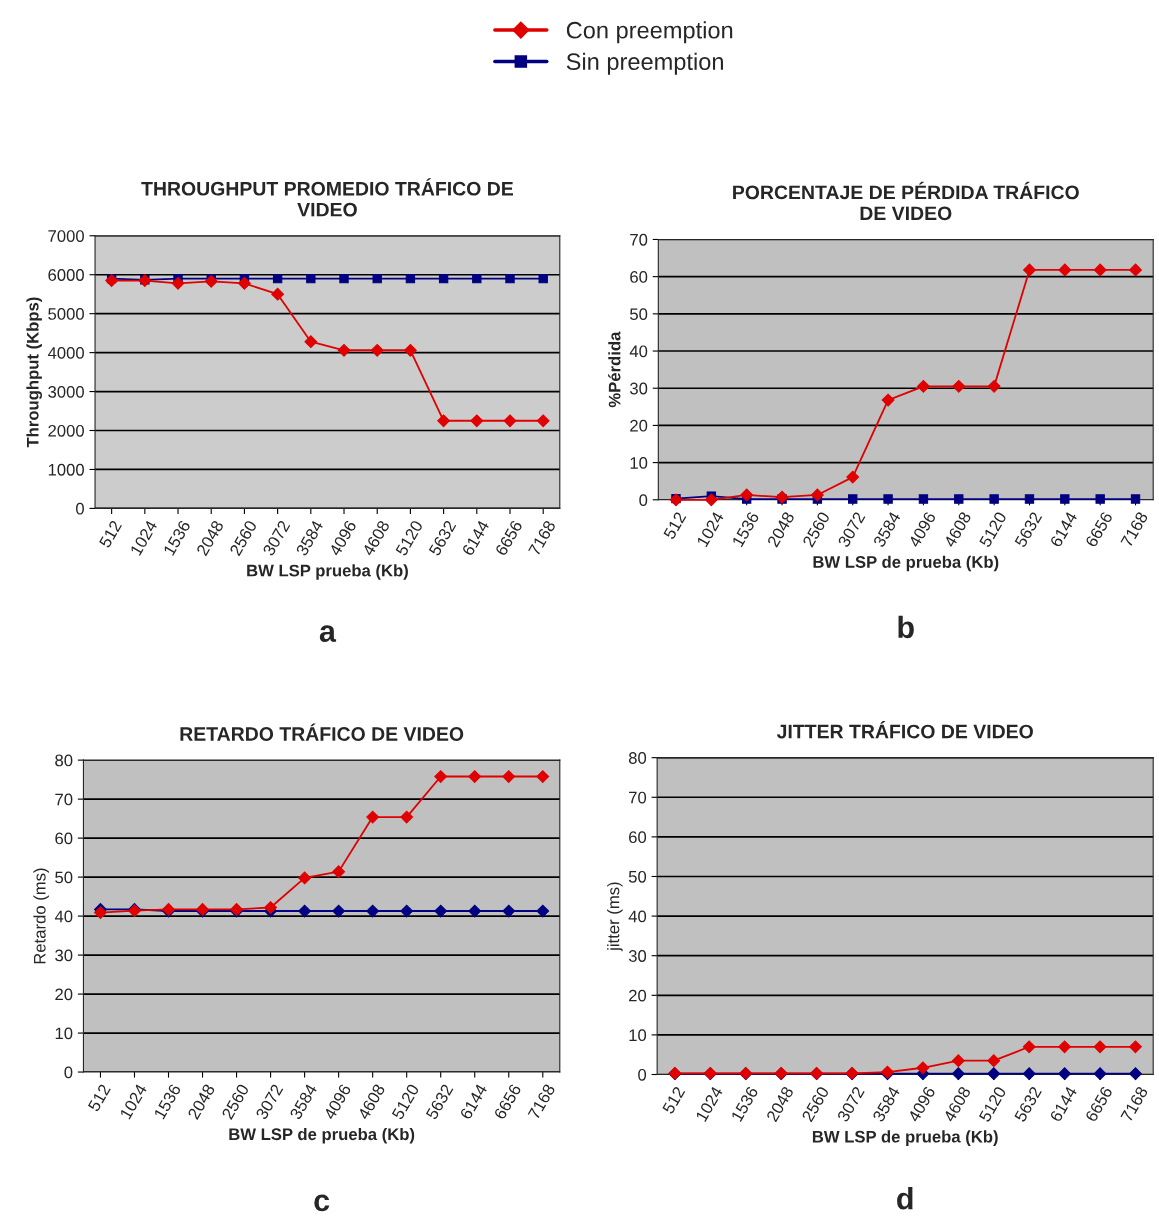 This screenshot has height=1228, width=1159. What do you see at coordinates (41, 916) in the screenshot?
I see `y-axis-title: Retardo (ms)` at bounding box center [41, 916].